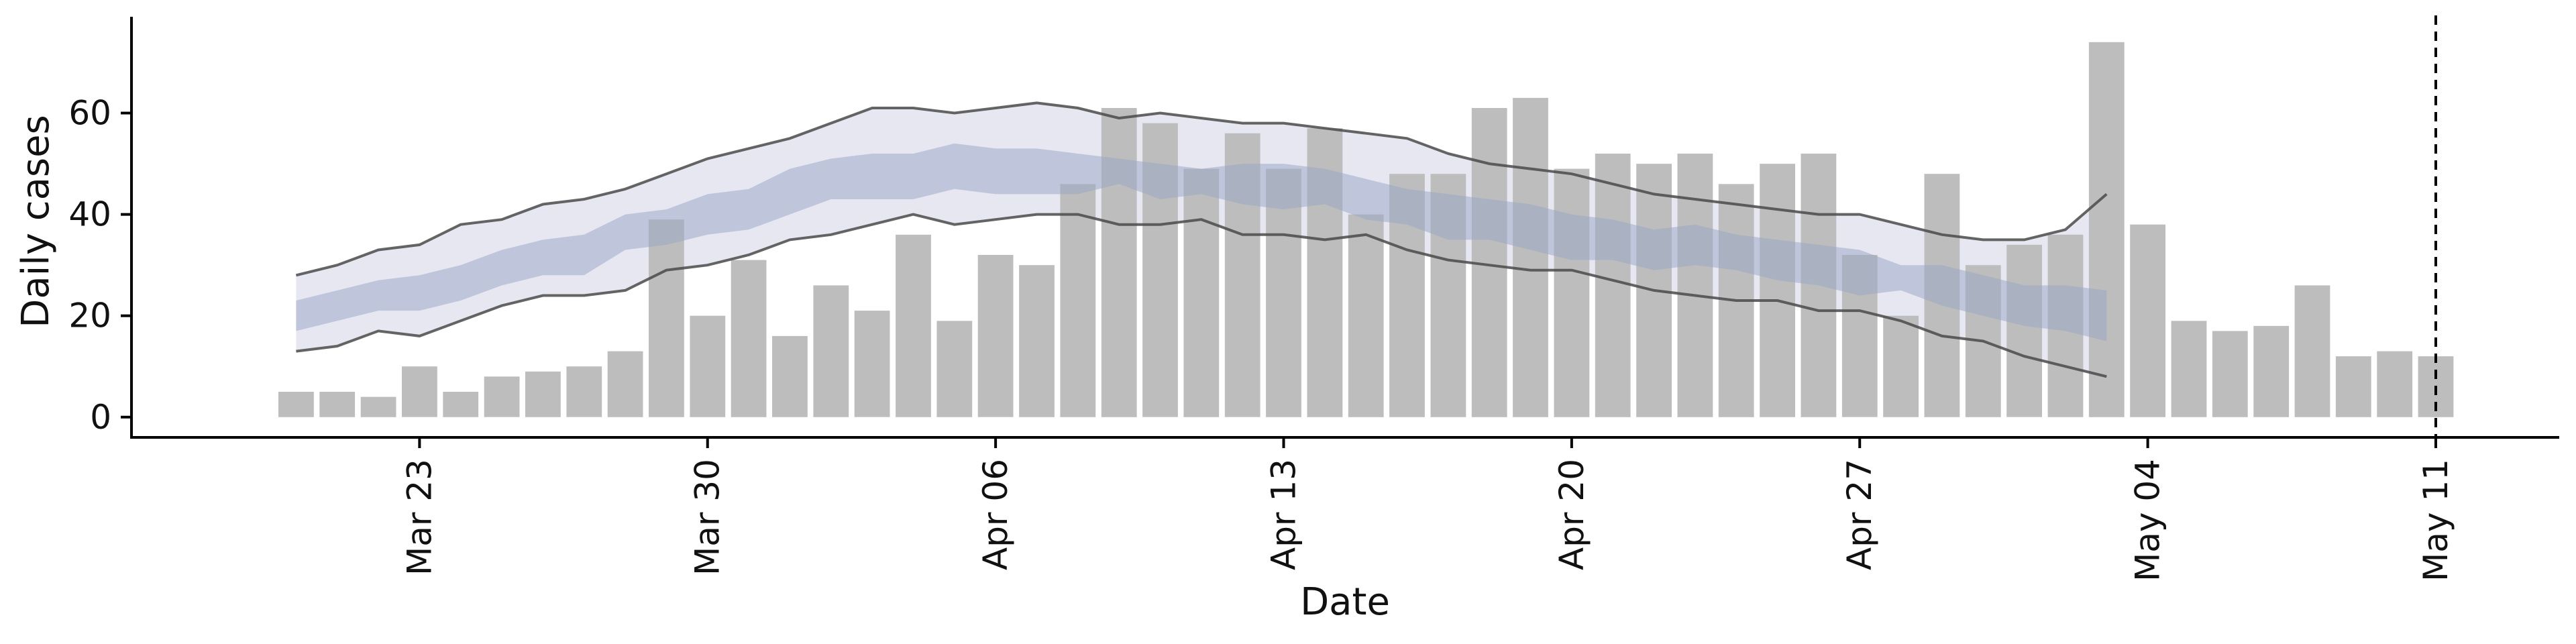  Describe the element at coordinates (89, 214) in the screenshot. I see `y-tick-label: 40` at that location.